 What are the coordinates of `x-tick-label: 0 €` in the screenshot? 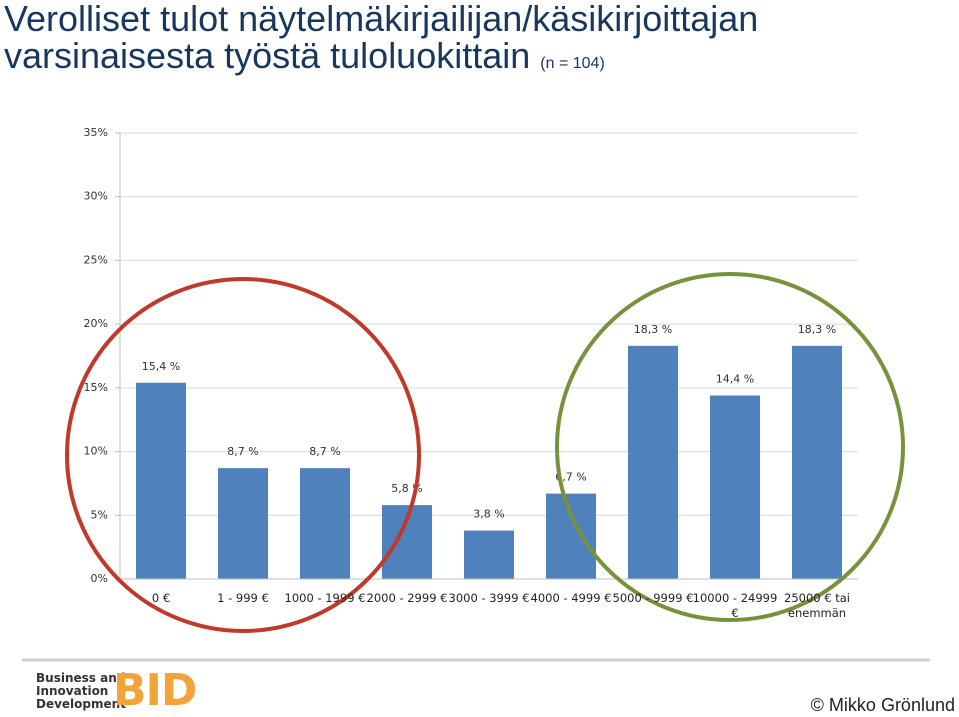 It's located at (161, 598).